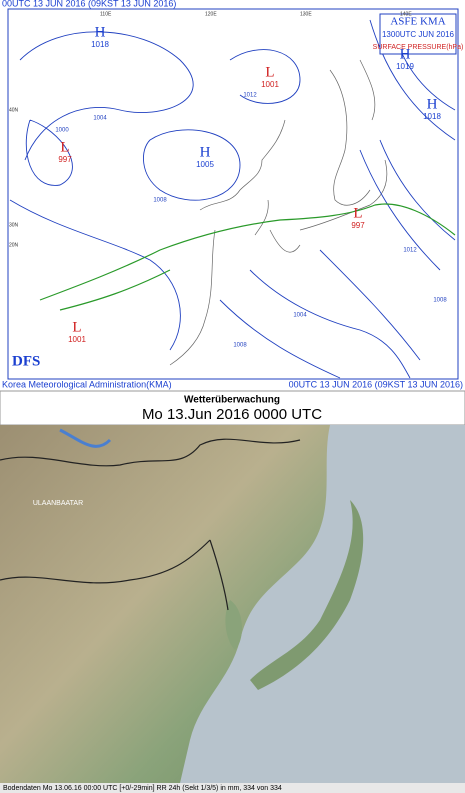  What do you see at coordinates (376, 384) in the screenshot?
I see `footer-right: 00UTC 13 JUN 2016 (09KST 13 JUN 2016)` at bounding box center [376, 384].